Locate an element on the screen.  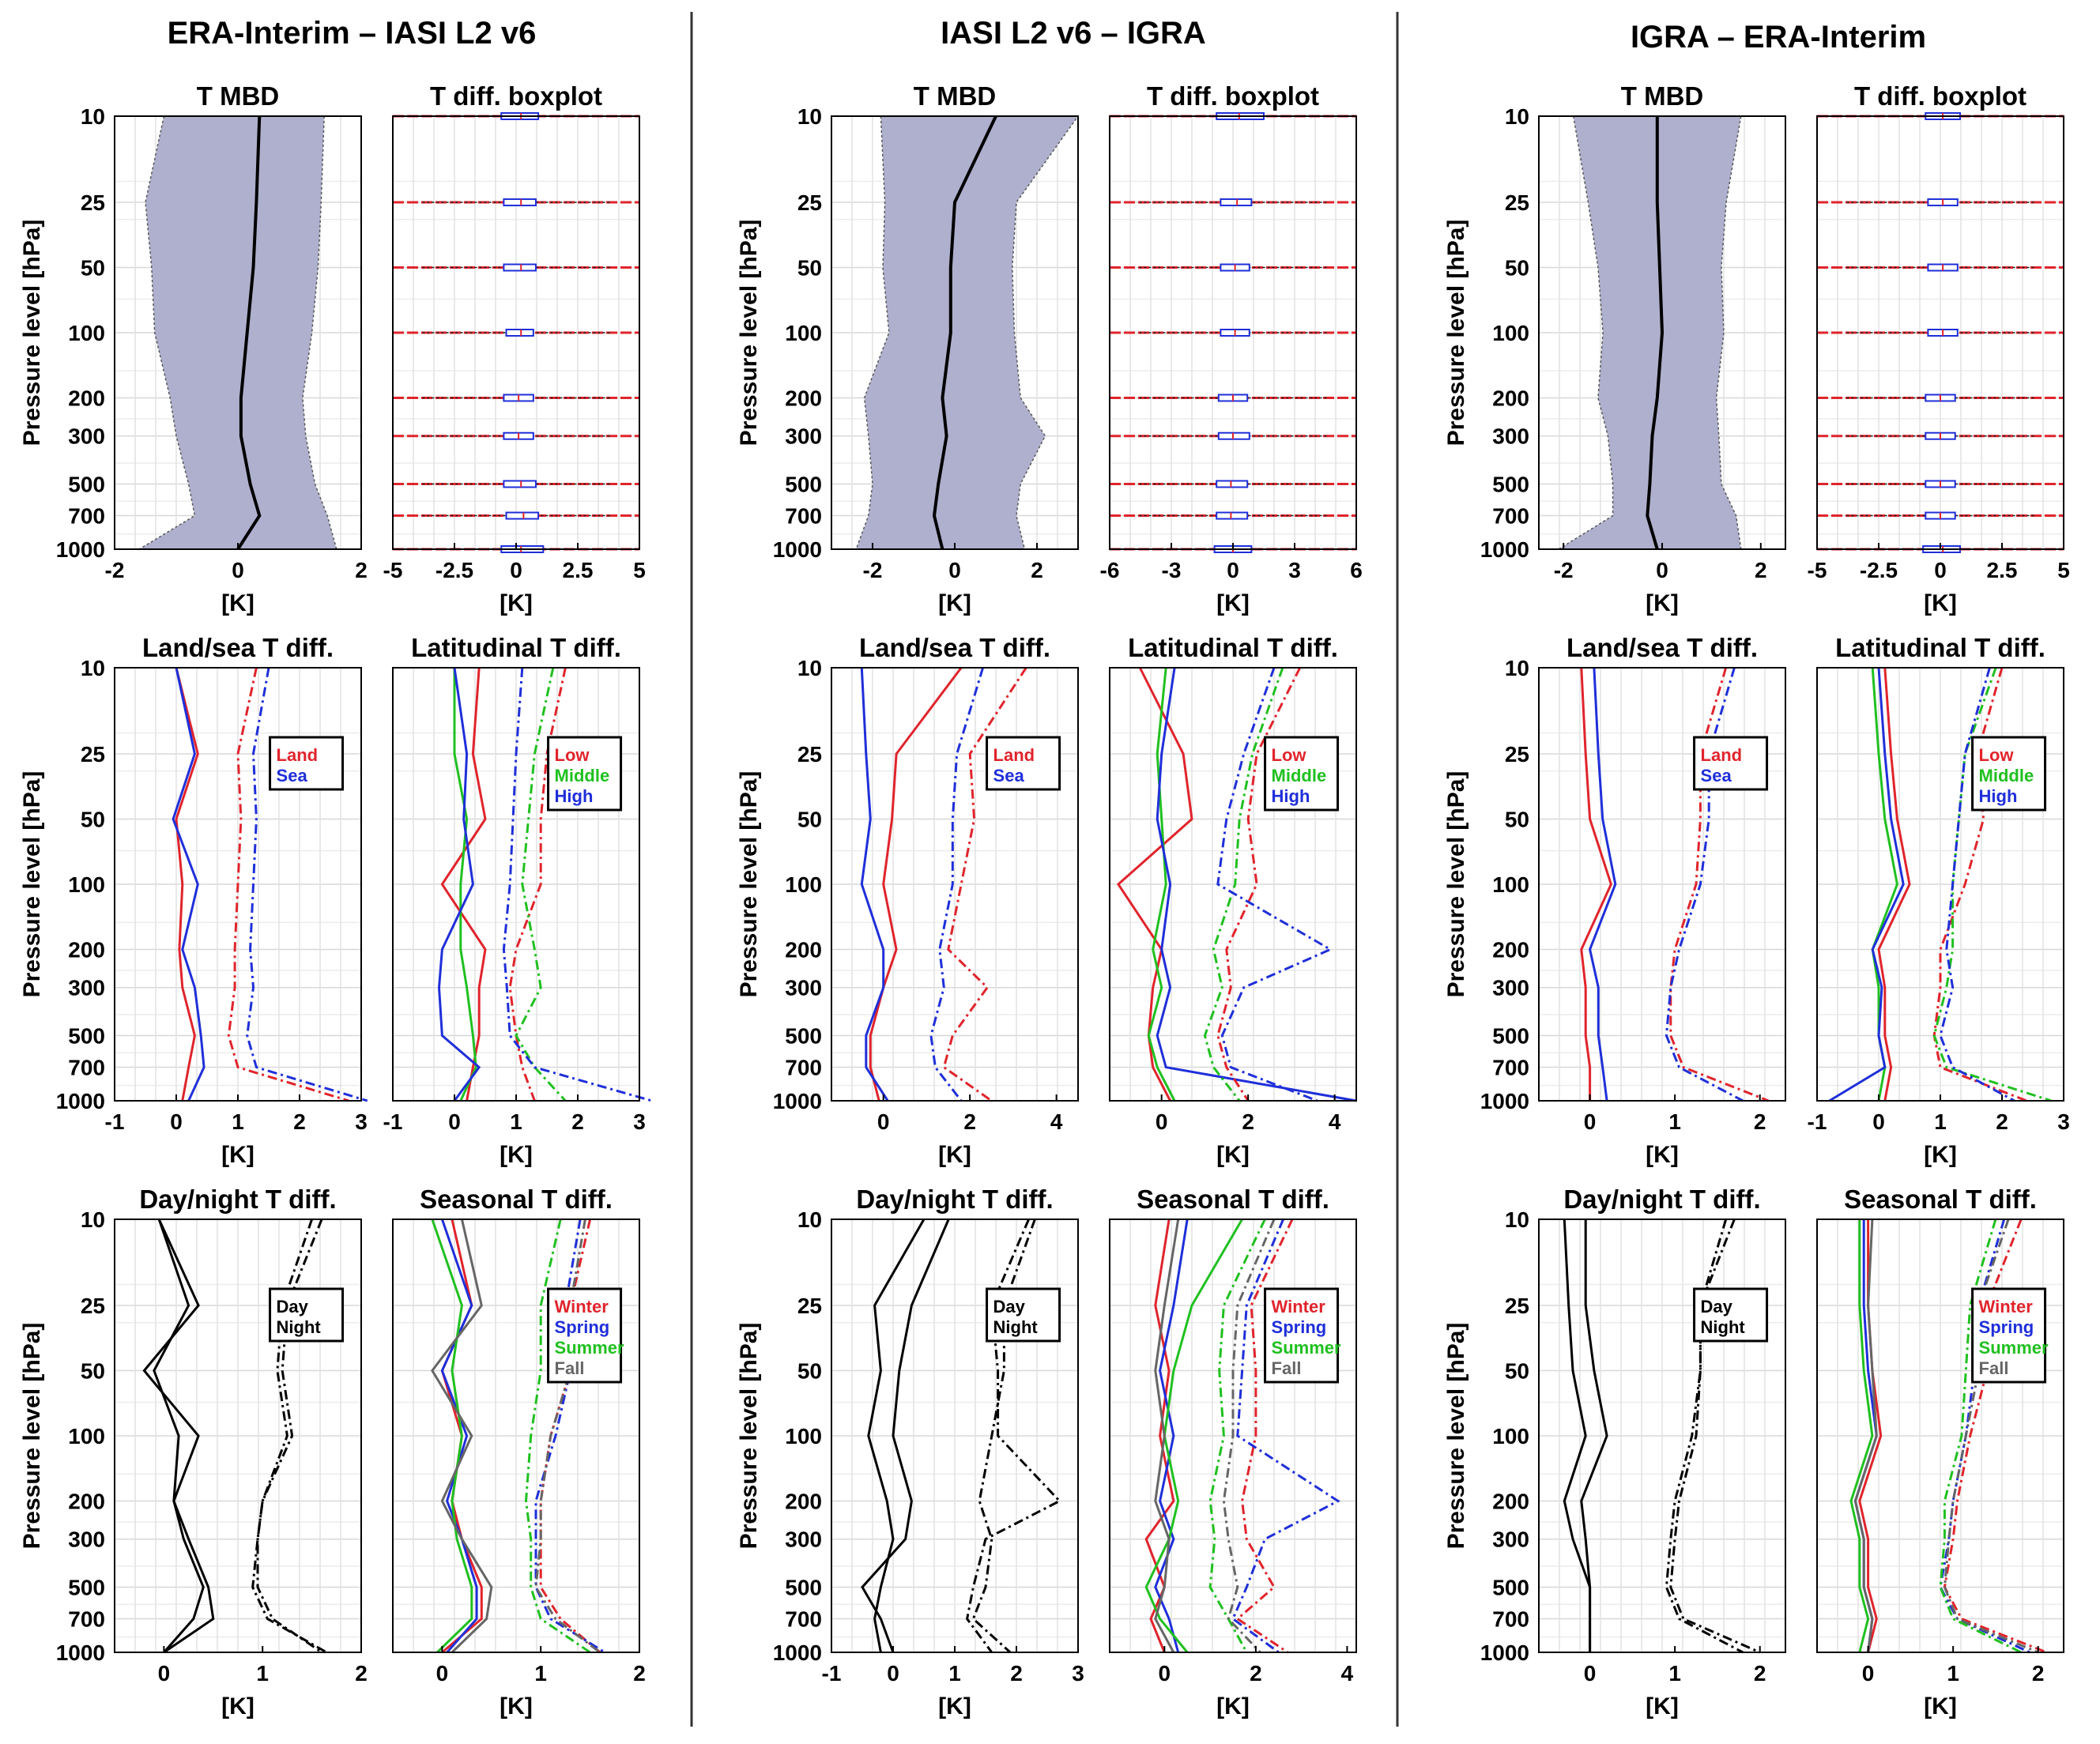
legend-entry-high: High is located at coordinates (1291, 796).